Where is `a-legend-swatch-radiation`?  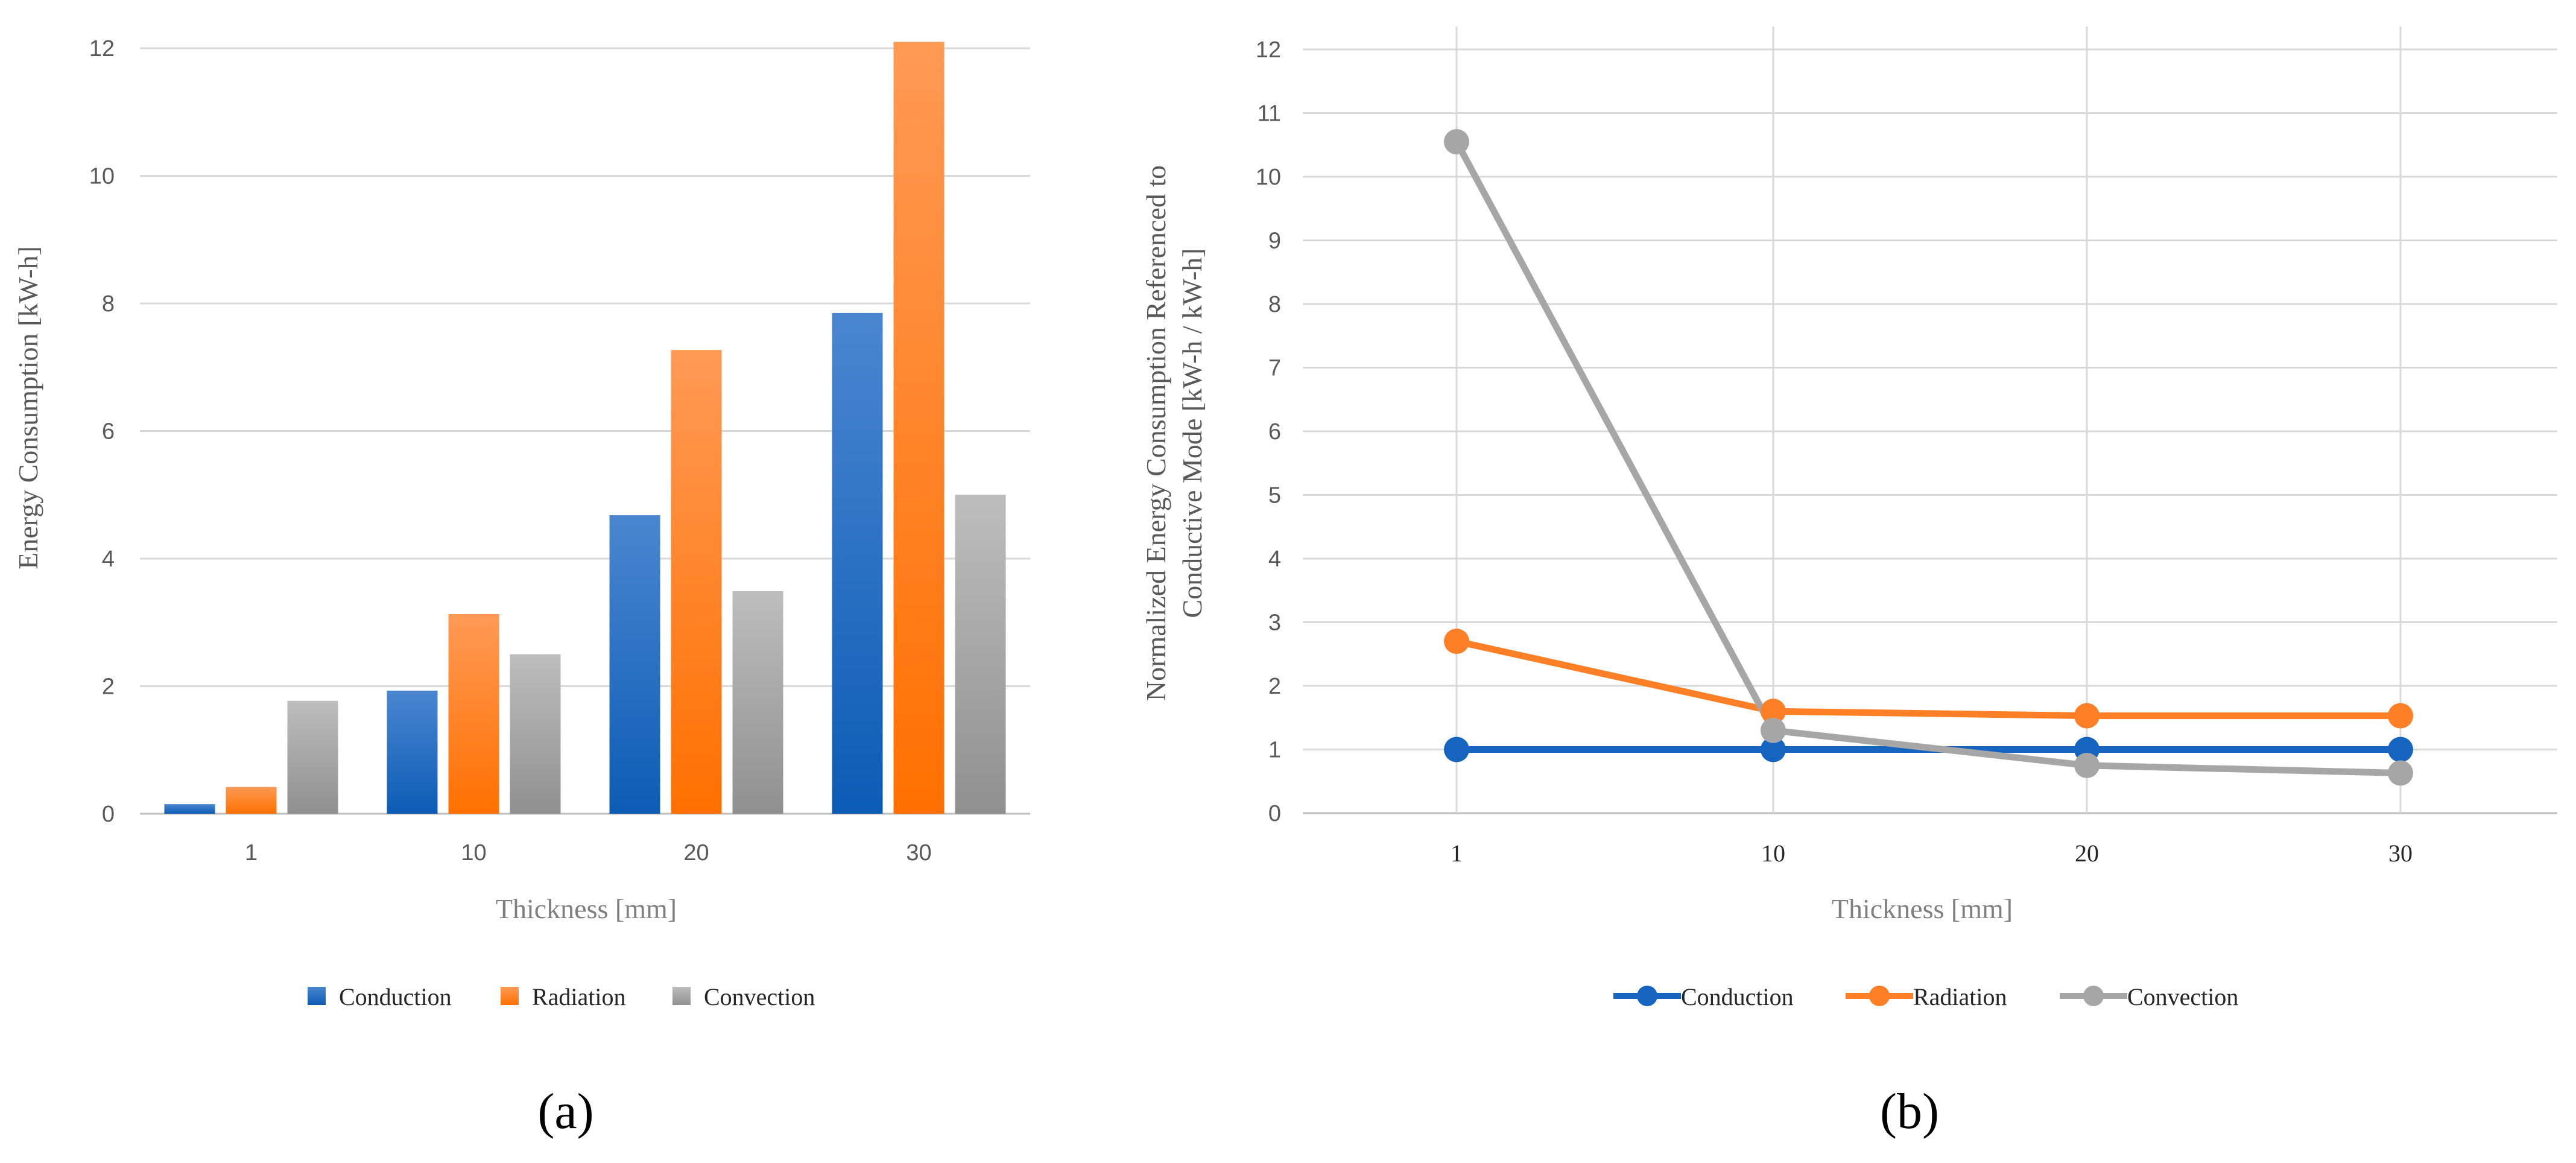
a-legend-swatch-radiation is located at coordinates (510, 996).